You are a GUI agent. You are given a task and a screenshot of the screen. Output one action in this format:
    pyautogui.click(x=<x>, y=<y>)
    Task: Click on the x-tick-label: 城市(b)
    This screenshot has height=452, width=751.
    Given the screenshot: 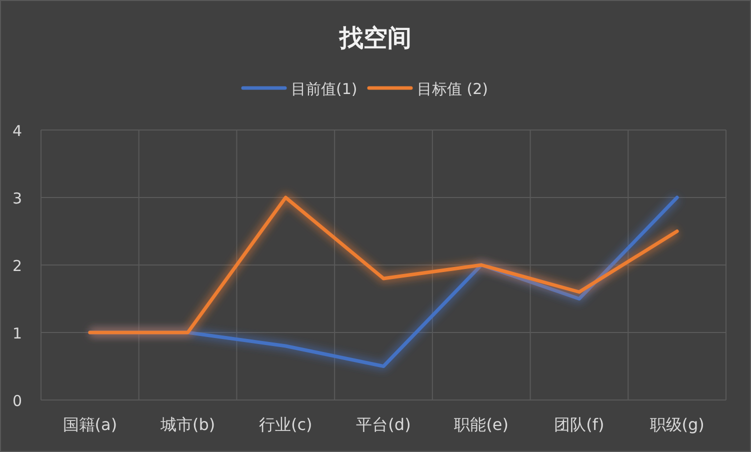 What is the action you would take?
    pyautogui.click(x=187, y=424)
    